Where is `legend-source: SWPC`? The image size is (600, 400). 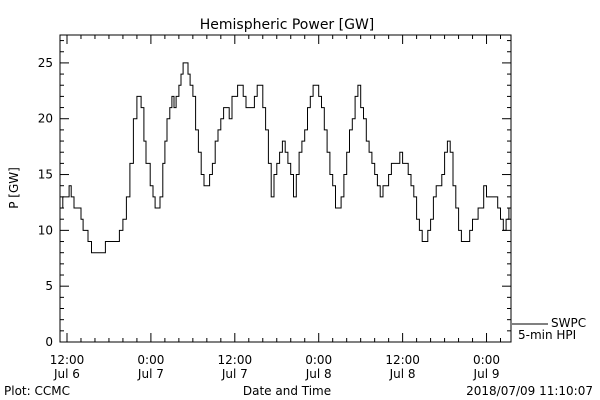
legend-source: SWPC is located at coordinates (568, 323).